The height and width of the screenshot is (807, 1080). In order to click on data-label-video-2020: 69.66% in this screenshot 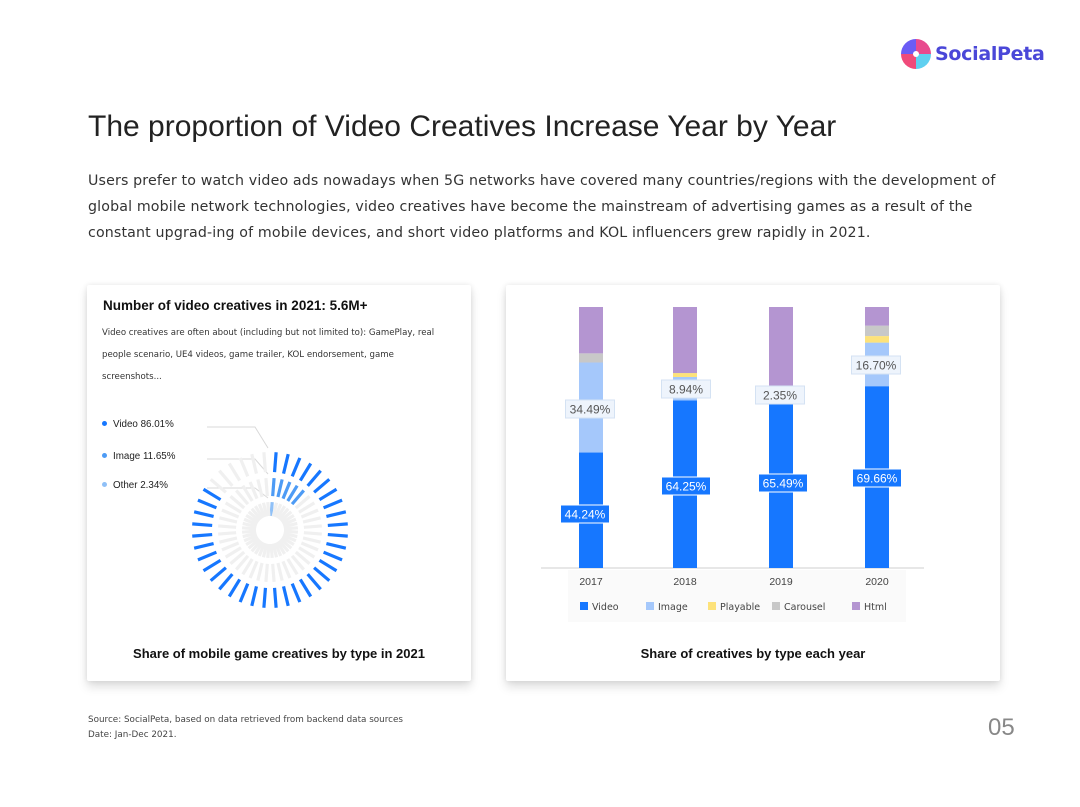, I will do `click(877, 478)`.